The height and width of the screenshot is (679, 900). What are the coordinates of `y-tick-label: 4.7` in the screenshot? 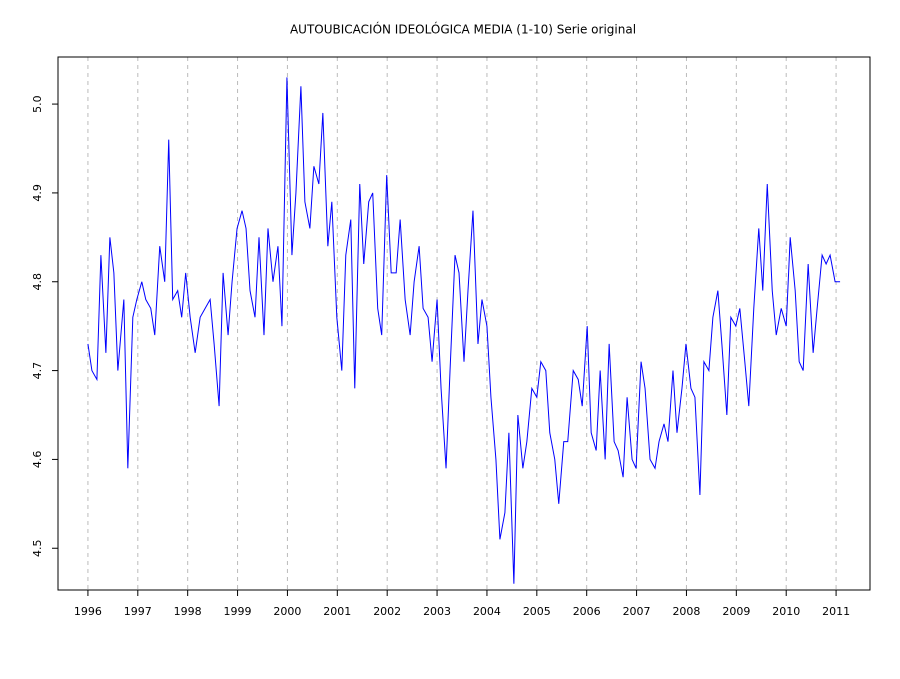 It's located at (37, 371).